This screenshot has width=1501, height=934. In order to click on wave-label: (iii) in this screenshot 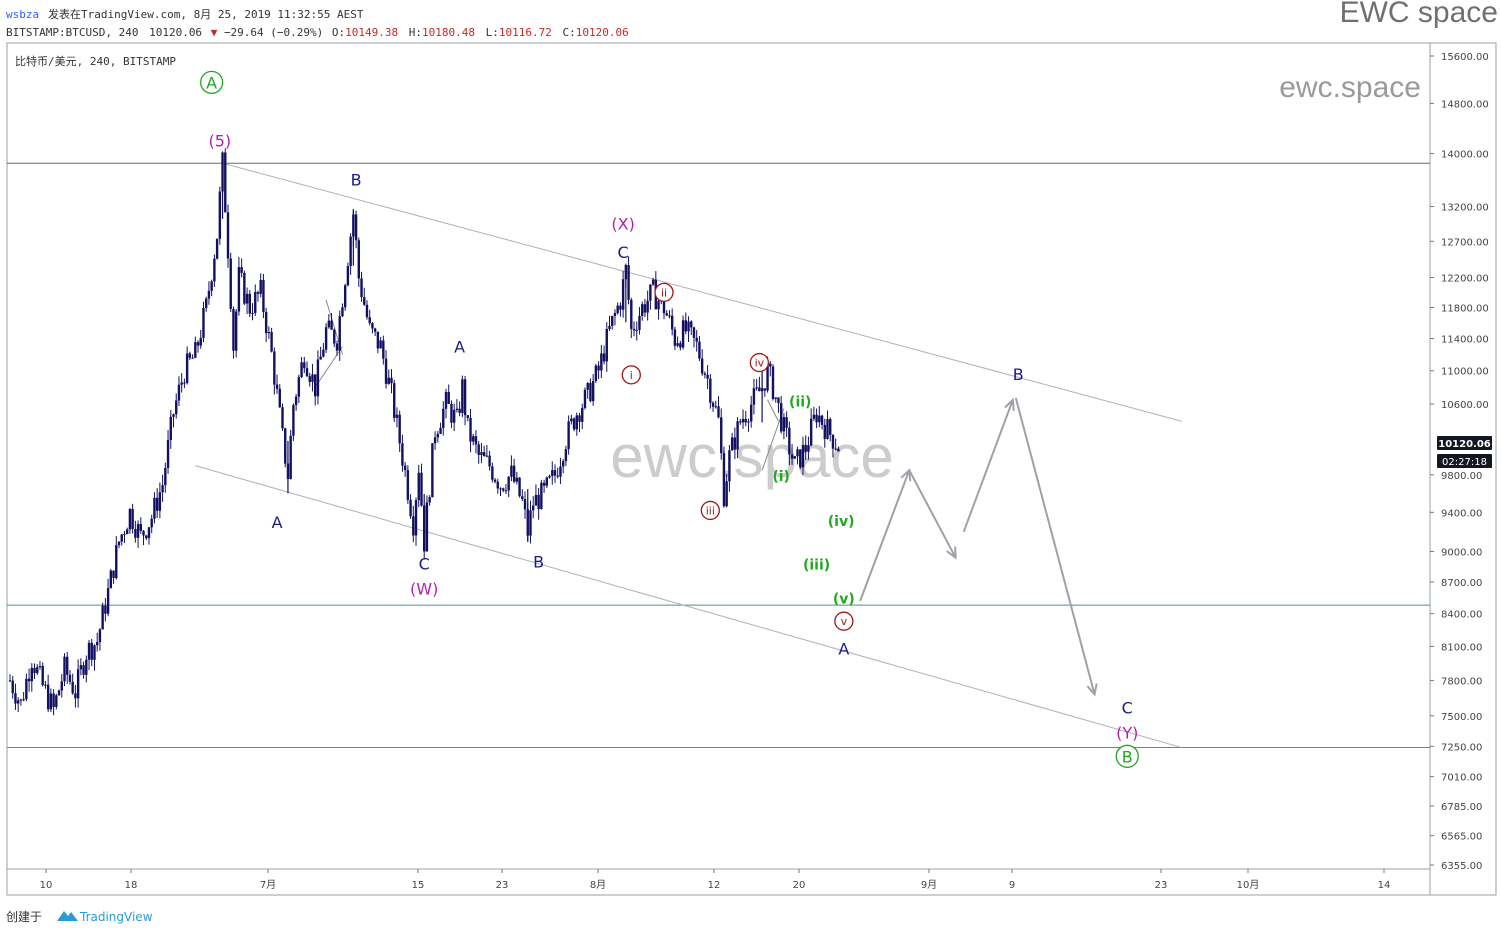, I will do `click(816, 566)`.